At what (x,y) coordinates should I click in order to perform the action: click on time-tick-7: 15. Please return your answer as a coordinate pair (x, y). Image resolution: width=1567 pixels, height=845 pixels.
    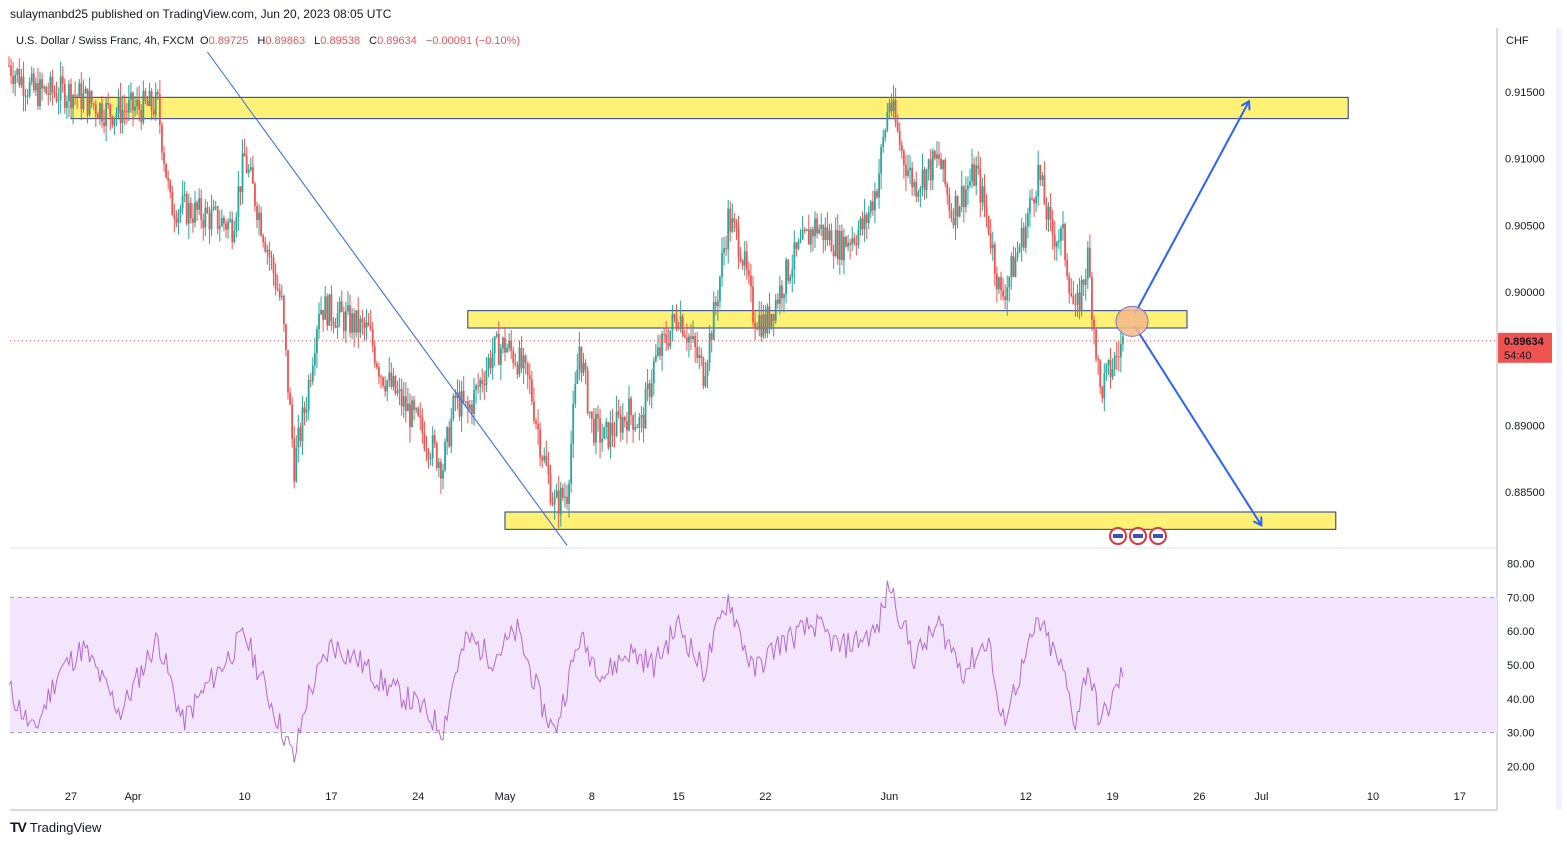
    Looking at the image, I should click on (678, 797).